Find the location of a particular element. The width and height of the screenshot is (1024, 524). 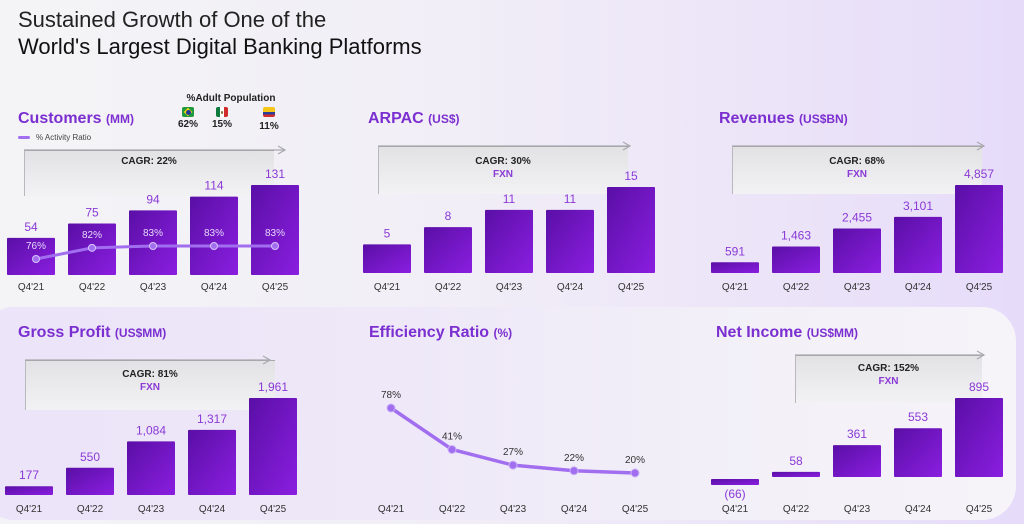

data-label: 361 is located at coordinates (857, 434).